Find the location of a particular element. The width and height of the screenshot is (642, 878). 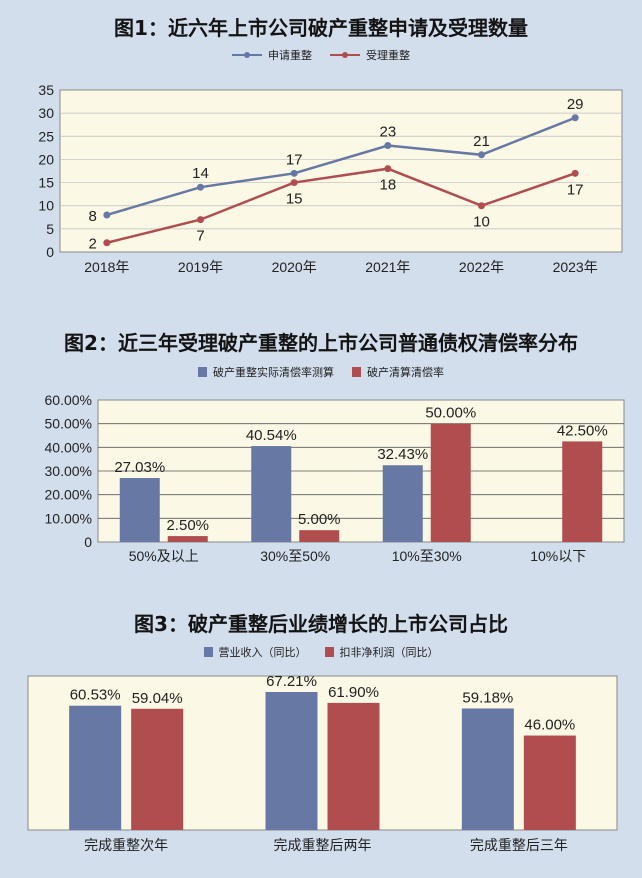

x-tick-label: 2020年 is located at coordinates (294, 267).